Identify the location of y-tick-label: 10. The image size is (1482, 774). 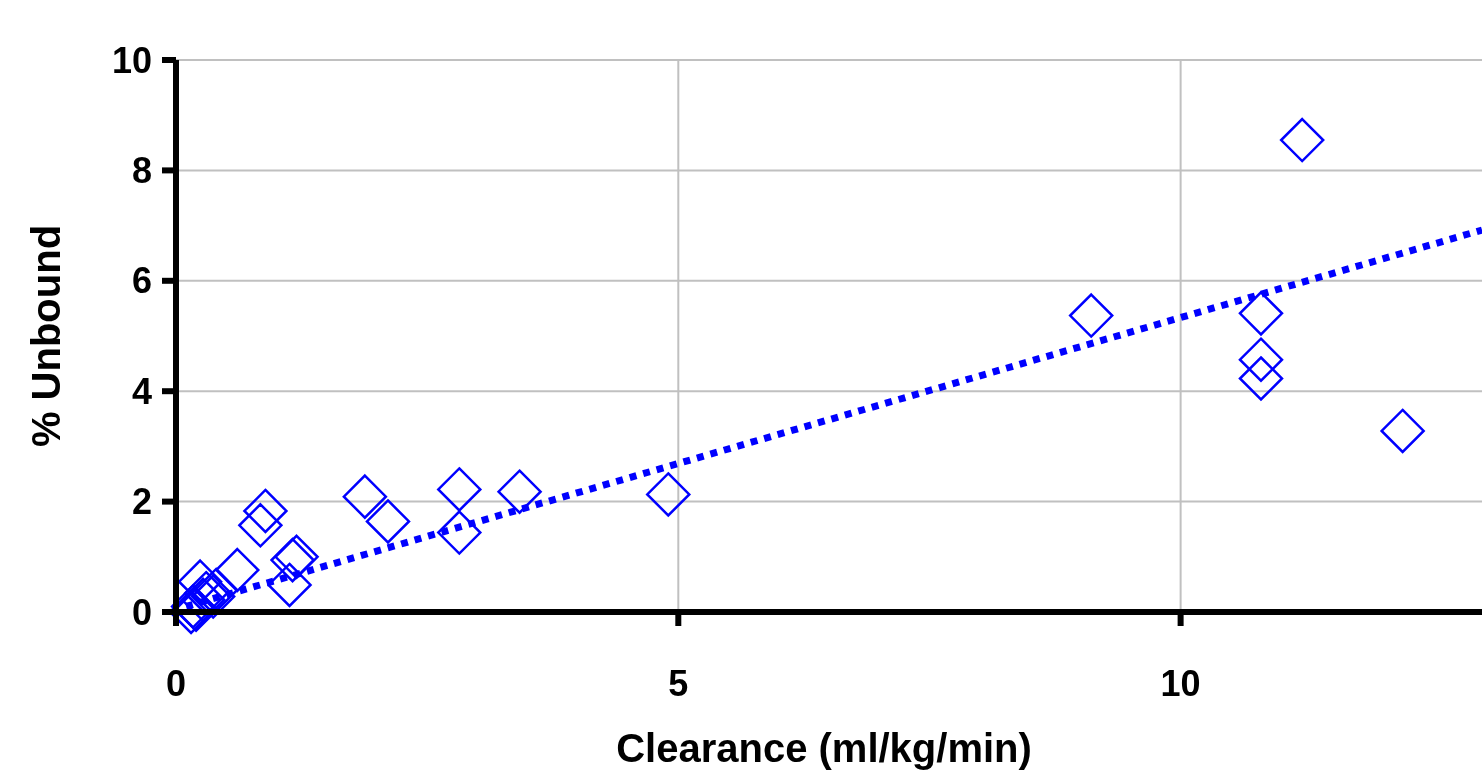
(131, 60).